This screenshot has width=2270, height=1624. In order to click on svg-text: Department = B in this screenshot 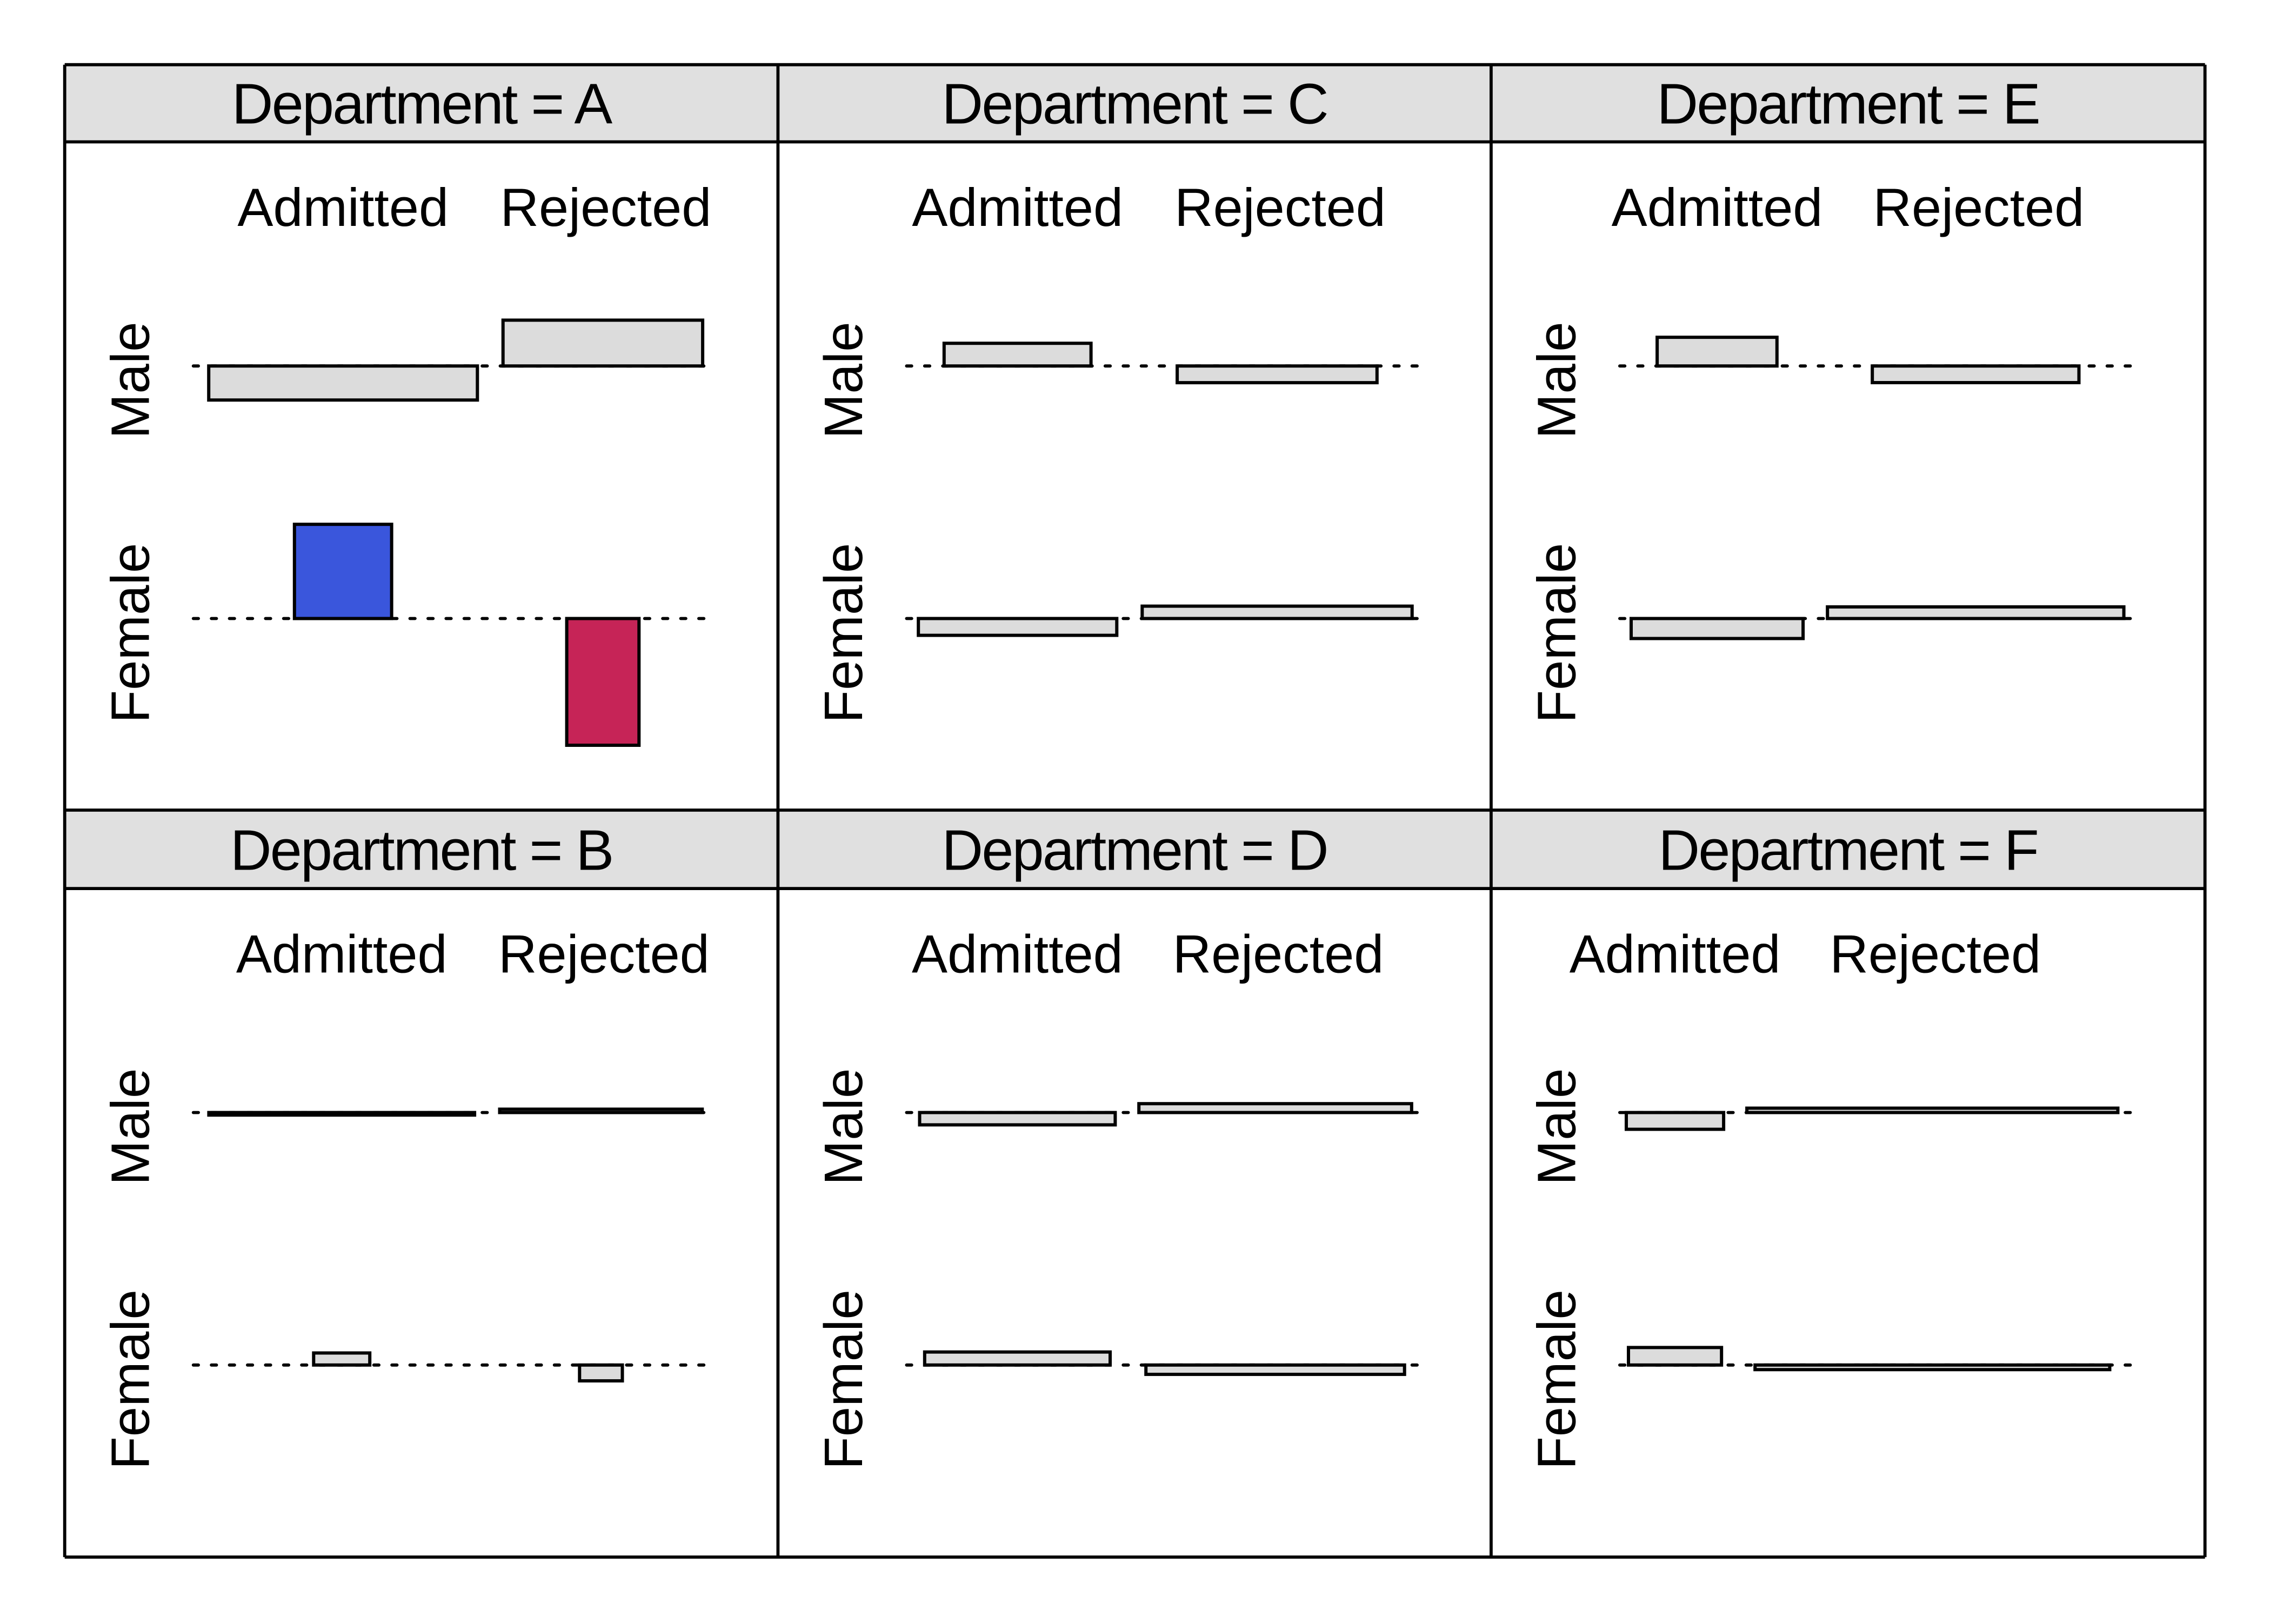, I will do `click(421, 851)`.